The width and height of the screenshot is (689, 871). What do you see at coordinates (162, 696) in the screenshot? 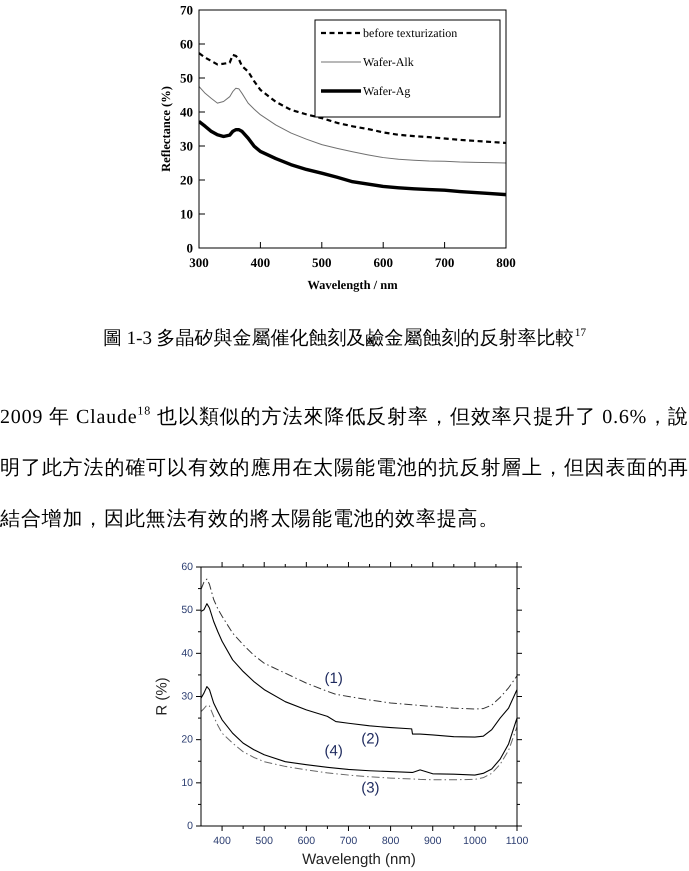
I see `y-axis-title: R (%)` at bounding box center [162, 696].